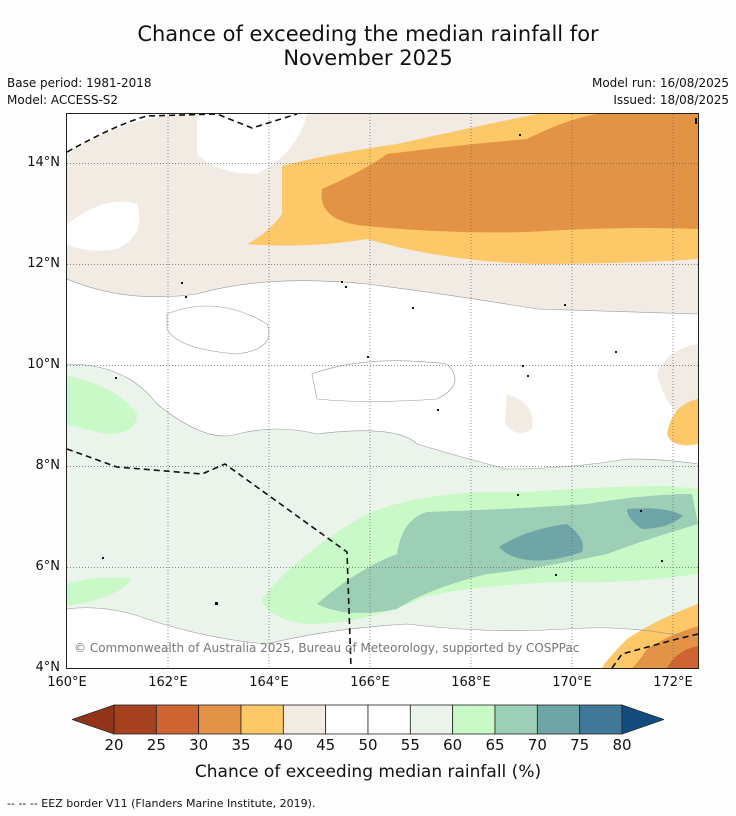 Image resolution: width=736 pixels, height=816 pixels. I want to click on lon-label: 164°E, so click(269, 682).